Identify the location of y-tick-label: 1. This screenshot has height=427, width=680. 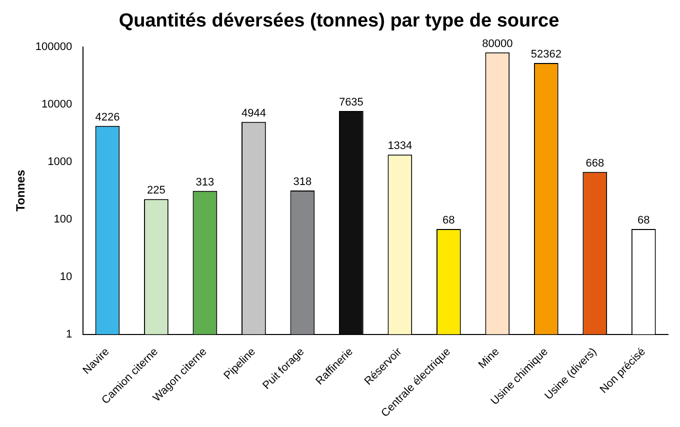
(69, 334).